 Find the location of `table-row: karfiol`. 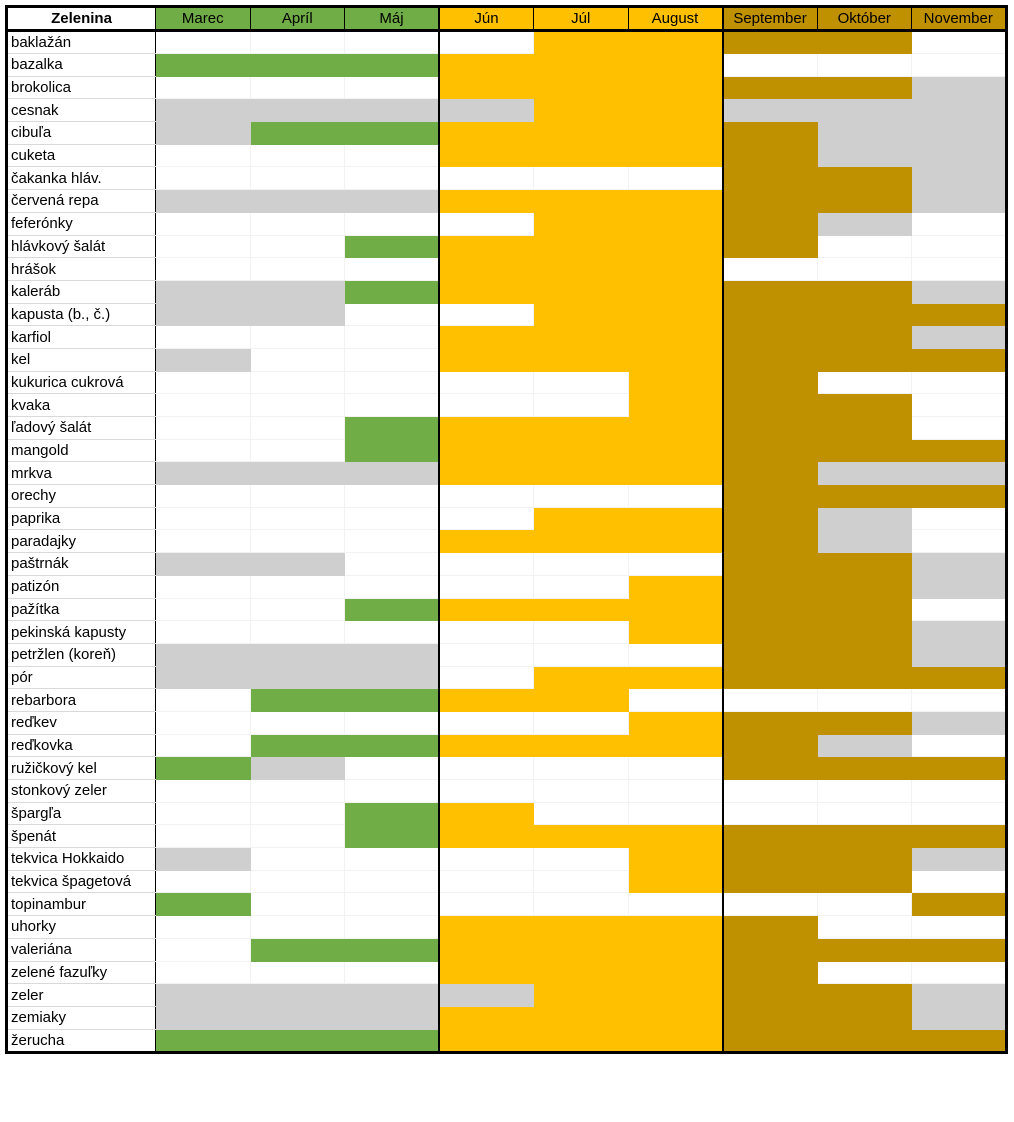

table-row: karfiol is located at coordinates (506, 337).